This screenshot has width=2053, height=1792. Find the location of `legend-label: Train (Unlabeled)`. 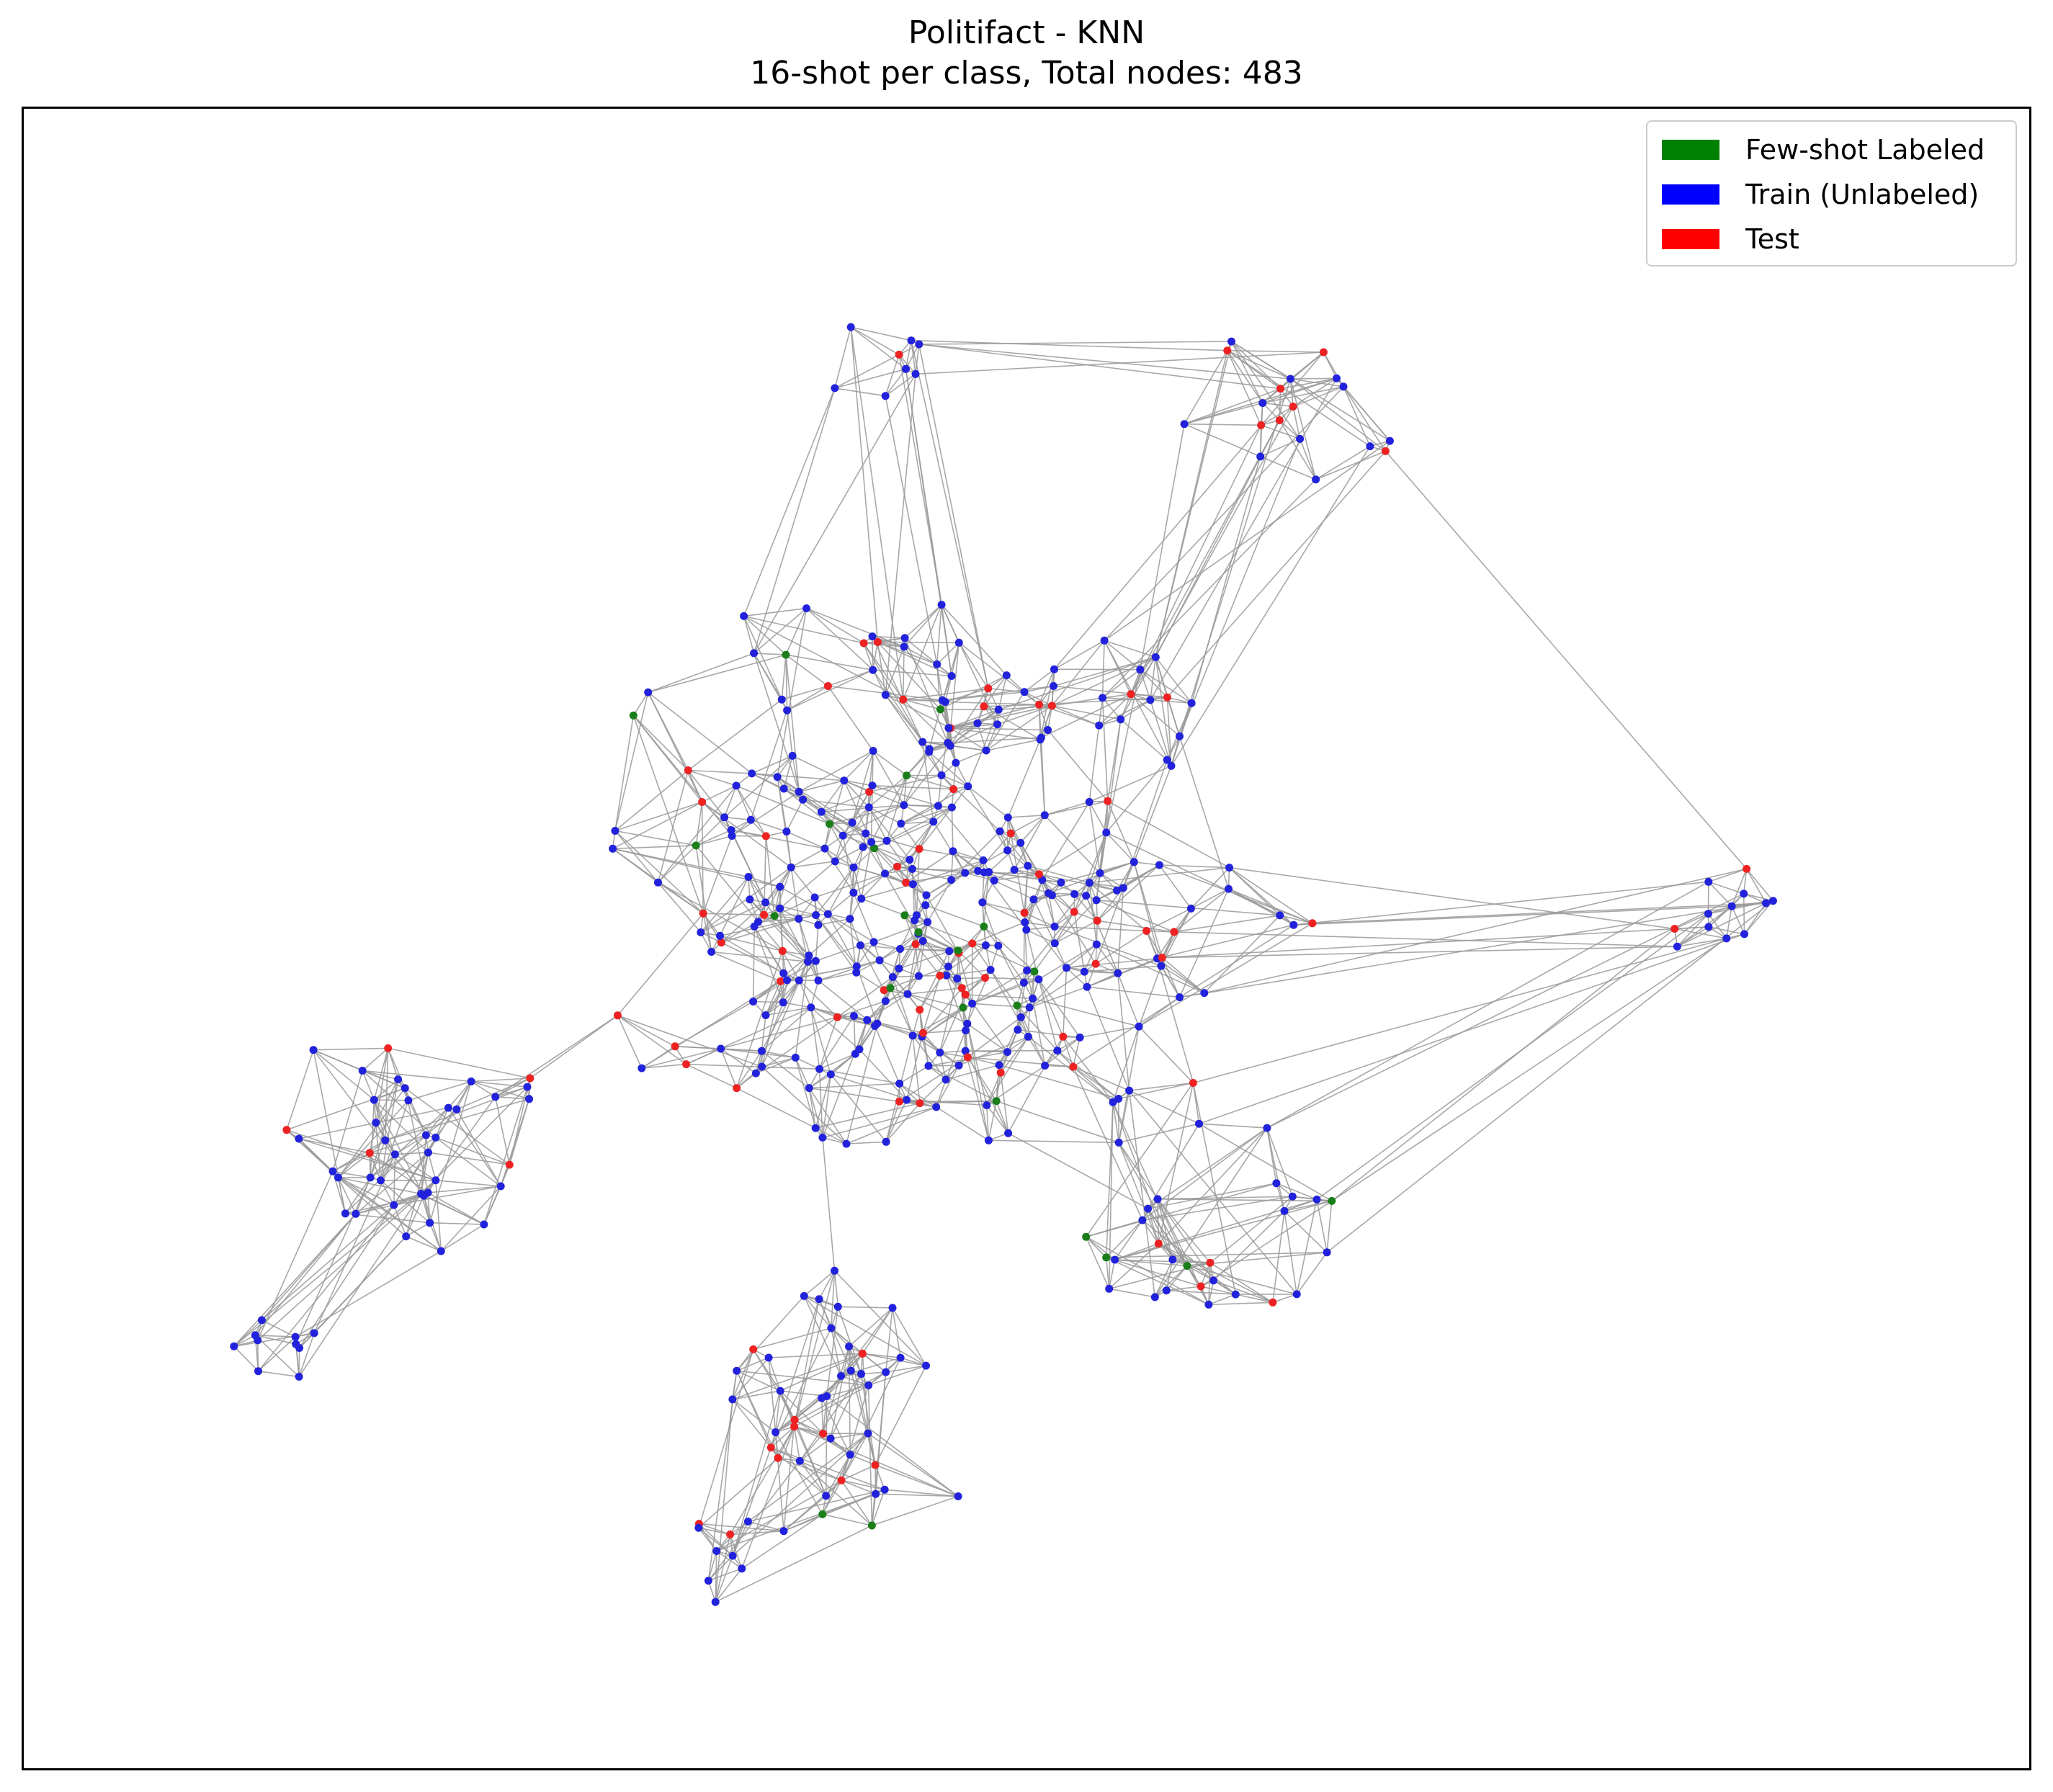

legend-label: Train (Unlabeled) is located at coordinates (1862, 194).